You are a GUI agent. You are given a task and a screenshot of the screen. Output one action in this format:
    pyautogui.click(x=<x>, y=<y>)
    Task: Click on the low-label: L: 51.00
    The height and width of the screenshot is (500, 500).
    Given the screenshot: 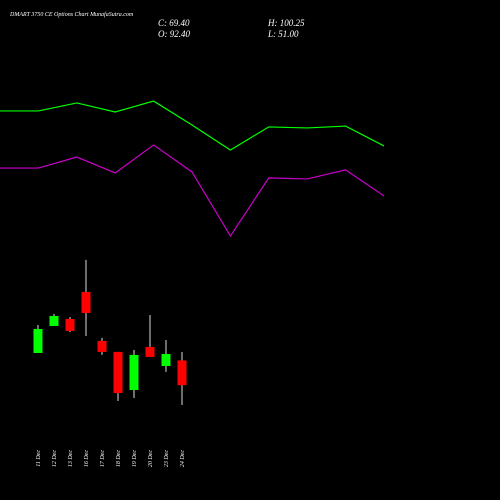 What is the action you would take?
    pyautogui.click(x=283, y=34)
    